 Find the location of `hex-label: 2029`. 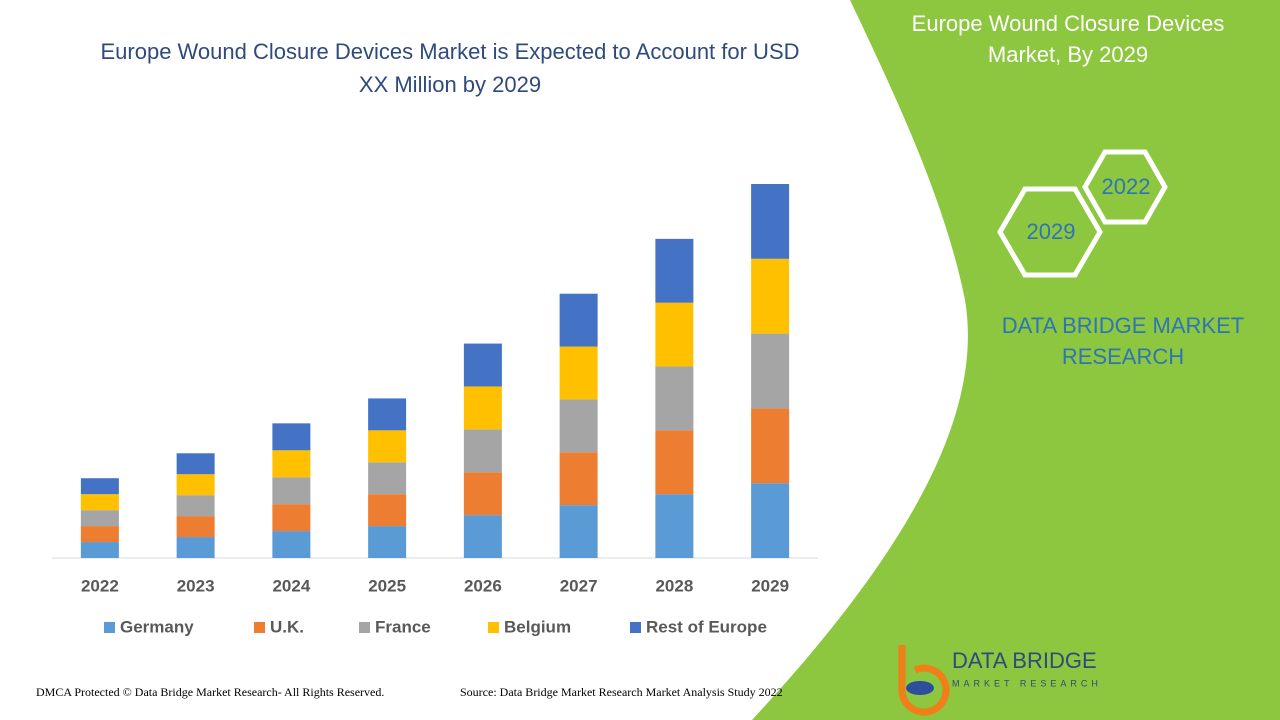

hex-label: 2029 is located at coordinates (1051, 231).